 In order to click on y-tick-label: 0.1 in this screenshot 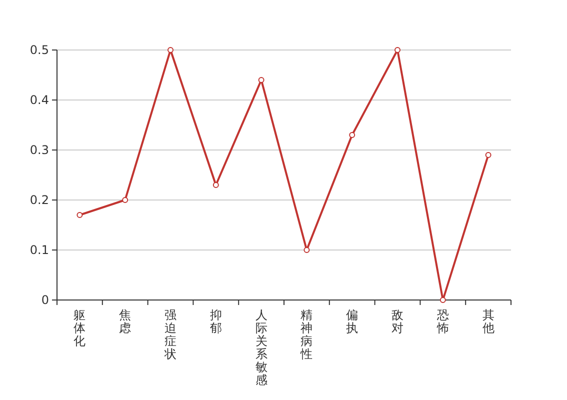, I will do `click(39, 250)`.